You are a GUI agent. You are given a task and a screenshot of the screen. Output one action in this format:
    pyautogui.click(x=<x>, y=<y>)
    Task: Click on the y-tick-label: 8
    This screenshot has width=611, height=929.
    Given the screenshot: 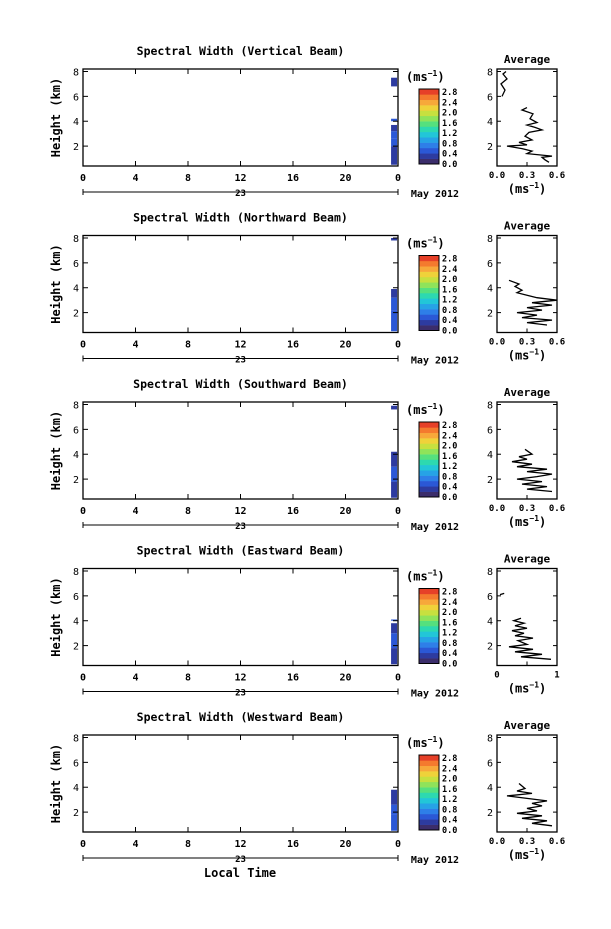 What is the action you would take?
    pyautogui.click(x=76, y=239)
    